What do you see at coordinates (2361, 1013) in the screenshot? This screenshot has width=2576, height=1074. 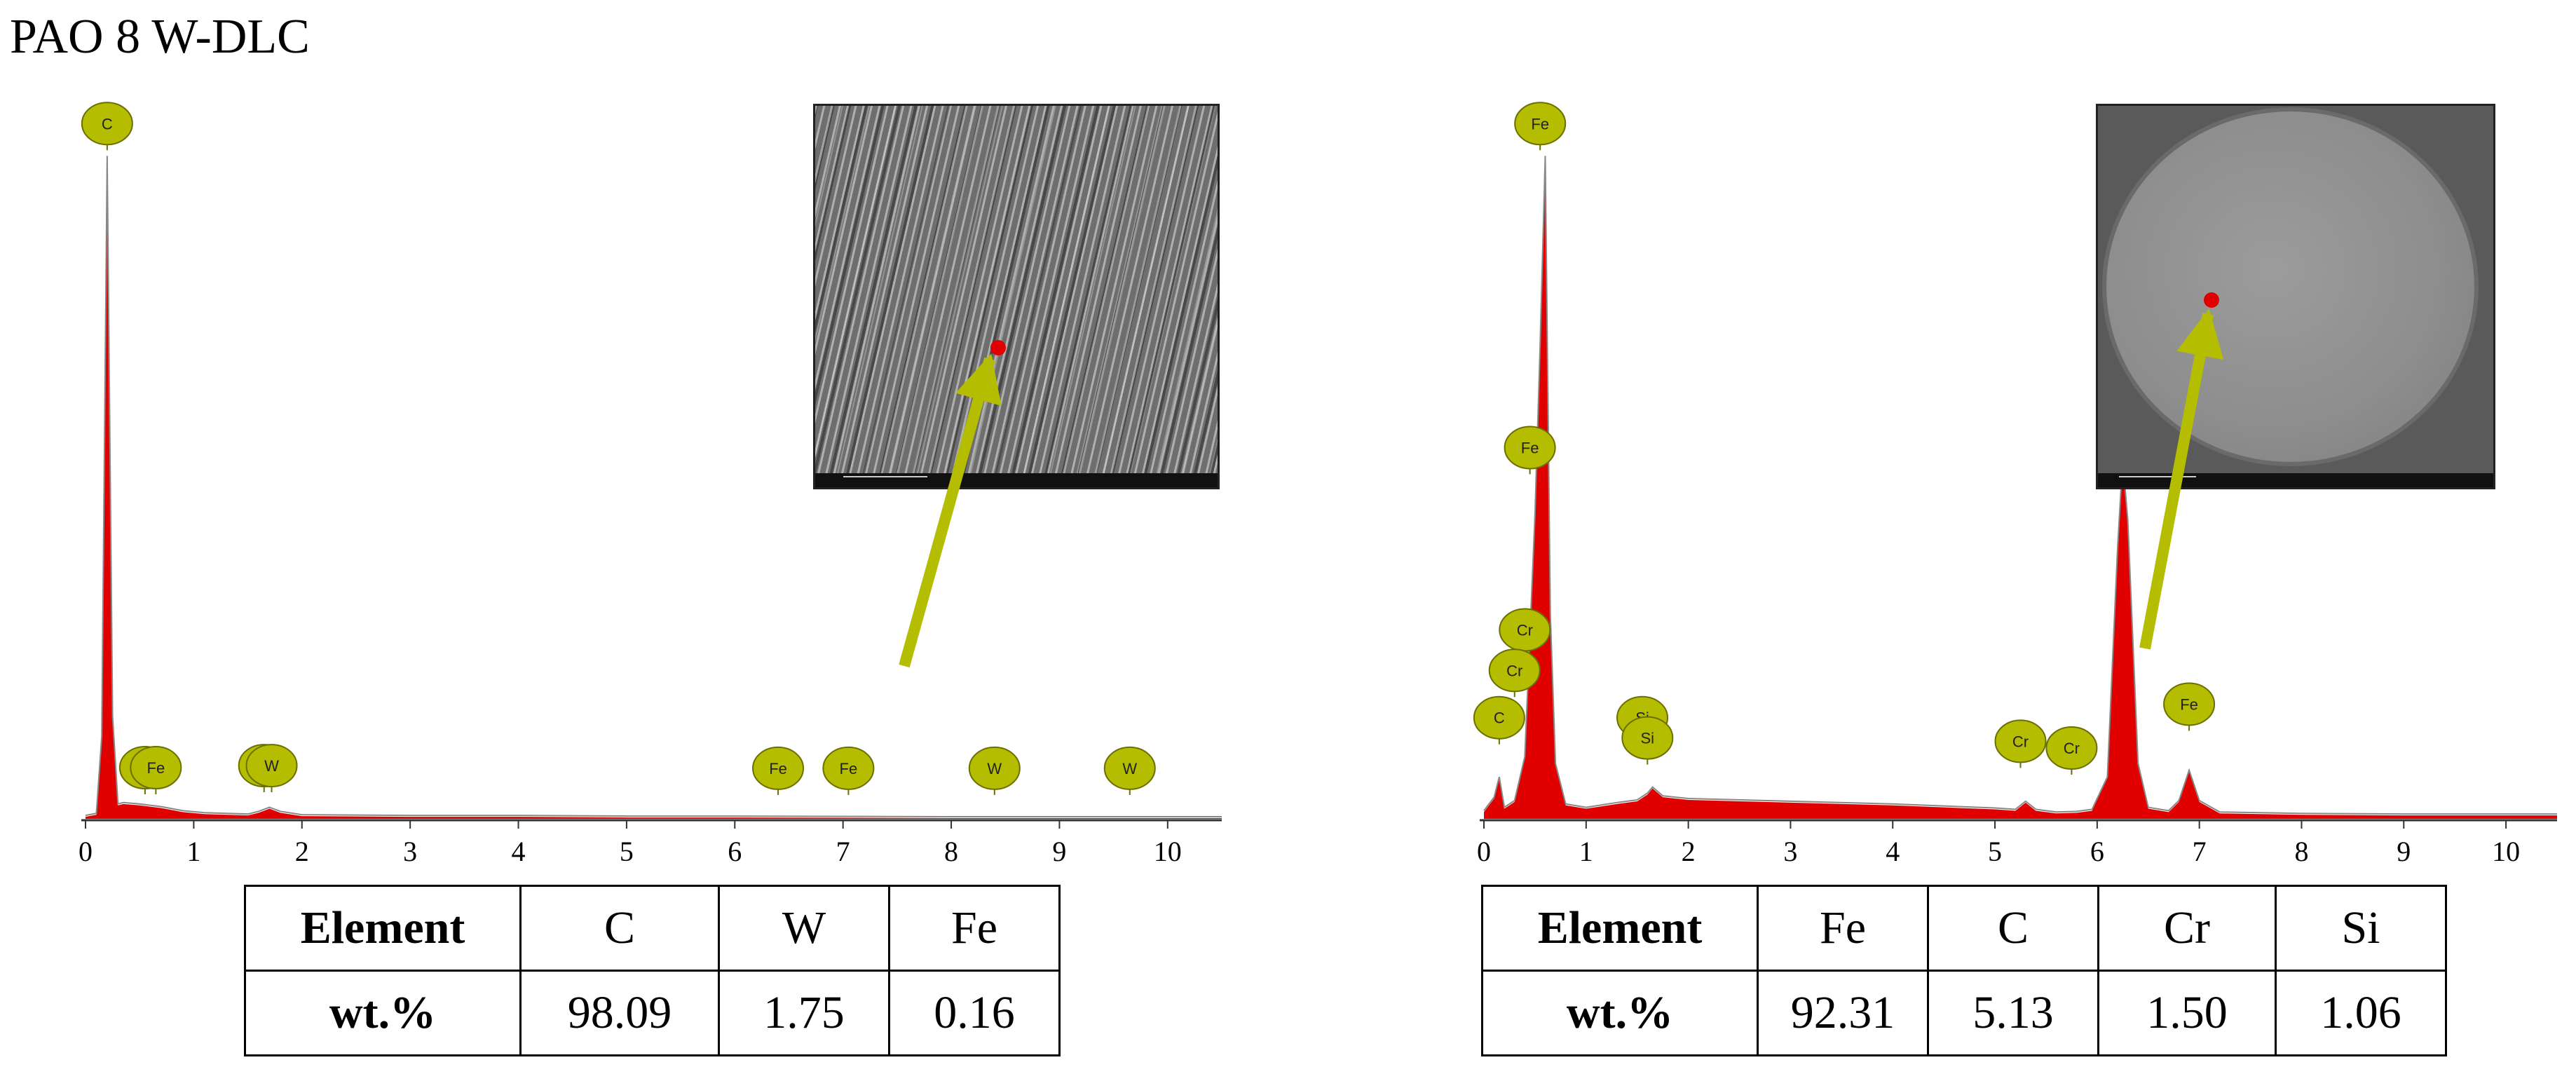 I see `table-cell: 1.06` at bounding box center [2361, 1013].